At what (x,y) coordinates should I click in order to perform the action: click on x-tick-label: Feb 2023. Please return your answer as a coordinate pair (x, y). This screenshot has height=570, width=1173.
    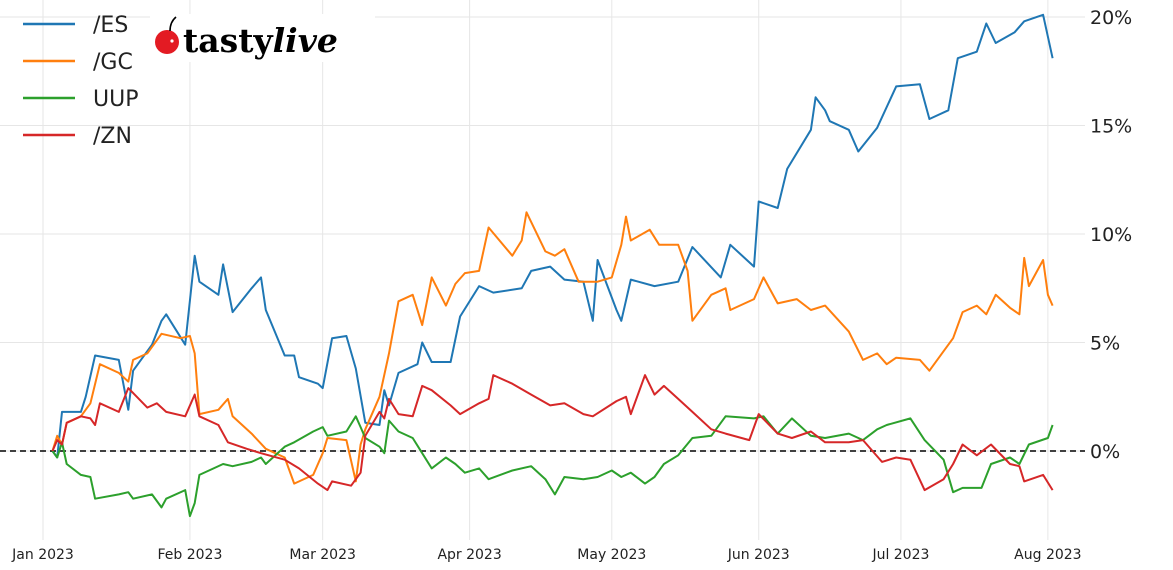
    Looking at the image, I should click on (190, 555).